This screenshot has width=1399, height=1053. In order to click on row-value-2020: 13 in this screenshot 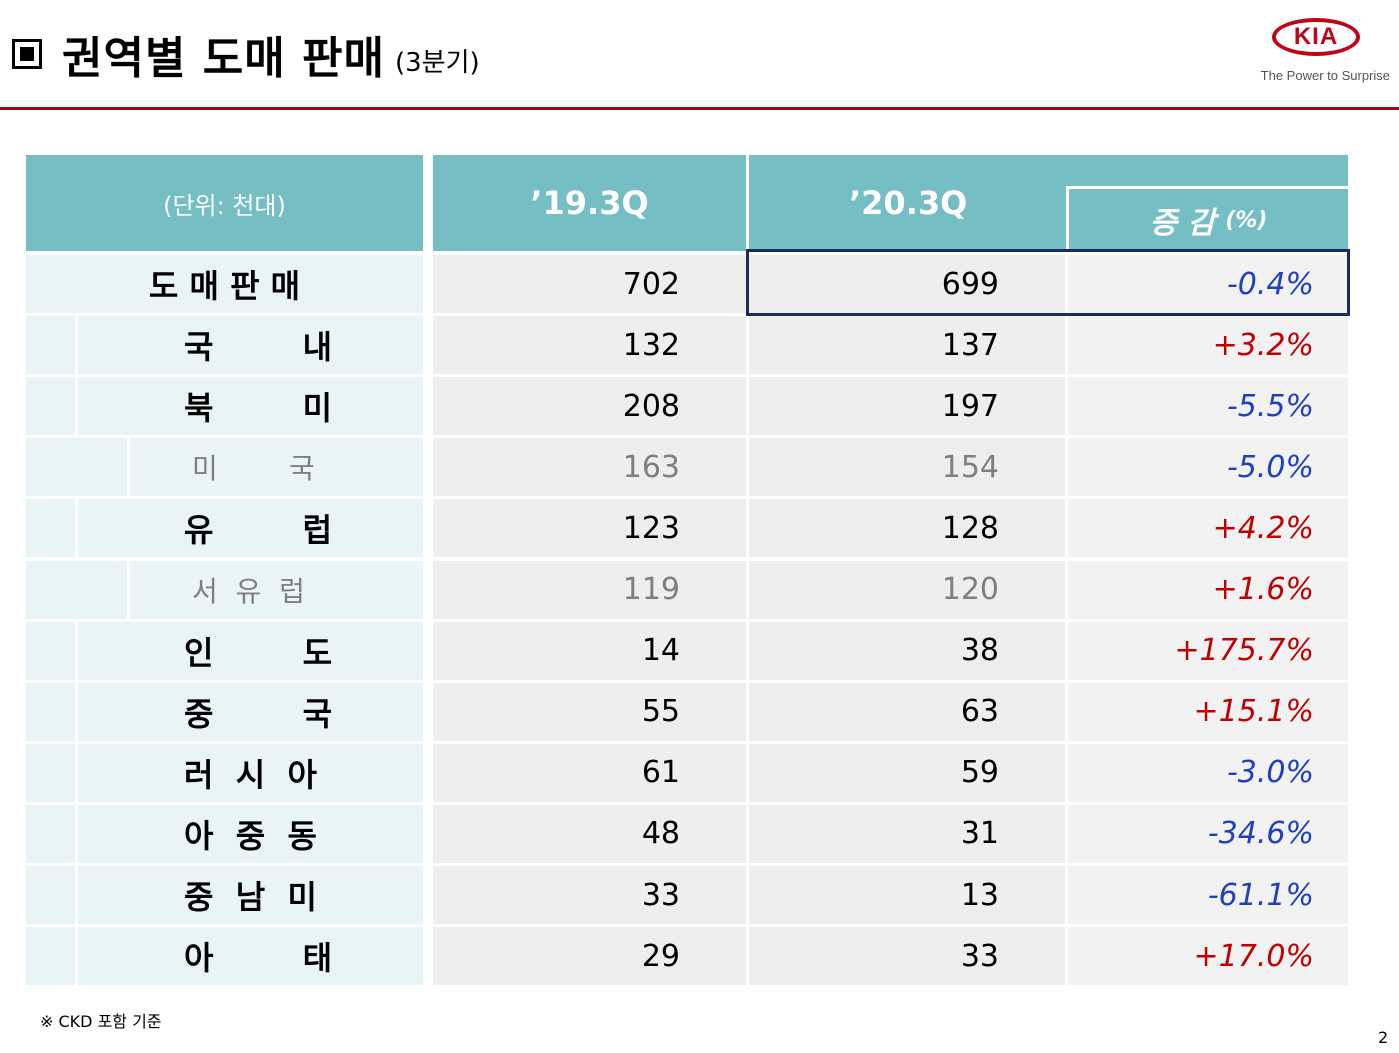, I will do `click(907, 895)`.